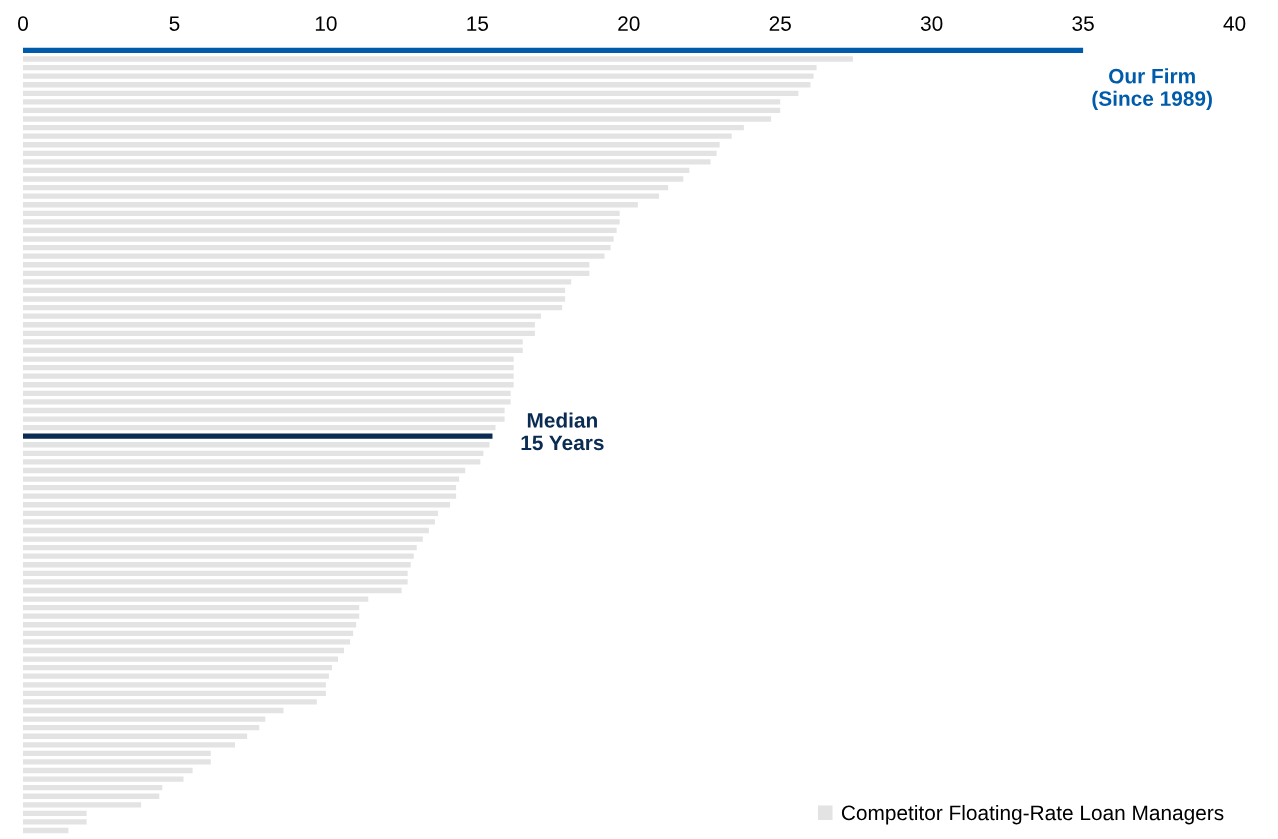 The image size is (1278, 839). What do you see at coordinates (629, 23) in the screenshot?
I see `x-tick-label: 20` at bounding box center [629, 23].